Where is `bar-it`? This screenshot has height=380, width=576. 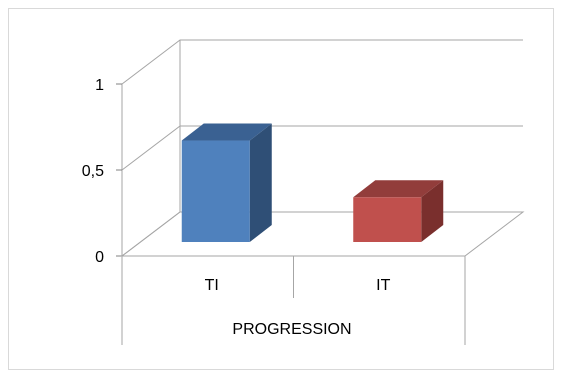 bar-it is located at coordinates (398, 211).